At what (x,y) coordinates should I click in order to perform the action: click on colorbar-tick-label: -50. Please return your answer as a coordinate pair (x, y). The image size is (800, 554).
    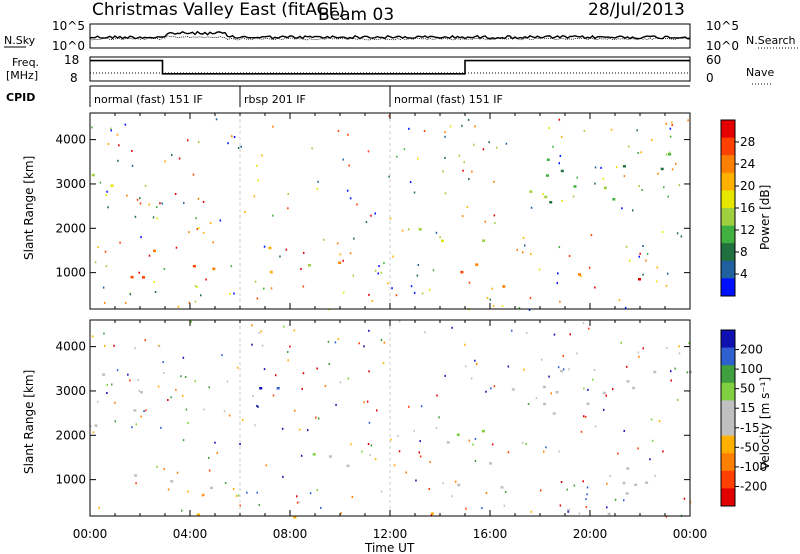
    Looking at the image, I should click on (750, 447).